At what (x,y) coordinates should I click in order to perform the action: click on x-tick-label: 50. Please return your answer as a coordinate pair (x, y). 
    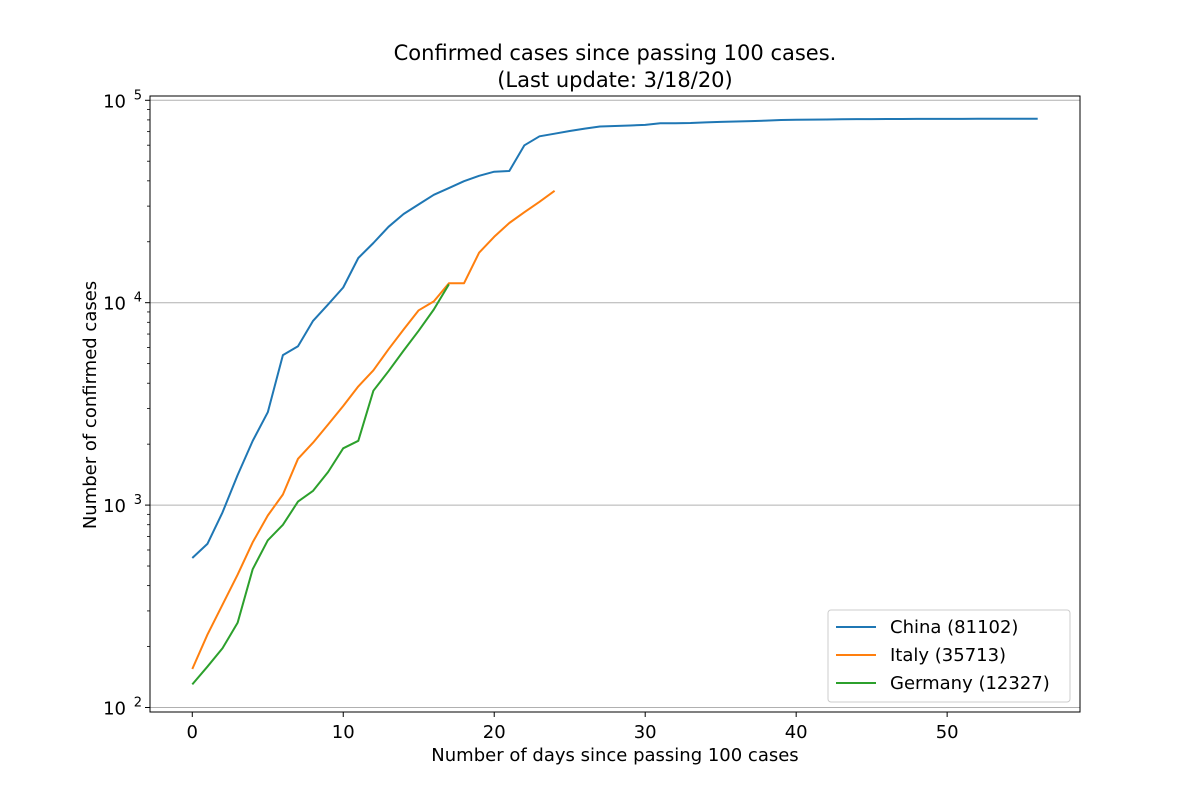
    Looking at the image, I should click on (947, 732).